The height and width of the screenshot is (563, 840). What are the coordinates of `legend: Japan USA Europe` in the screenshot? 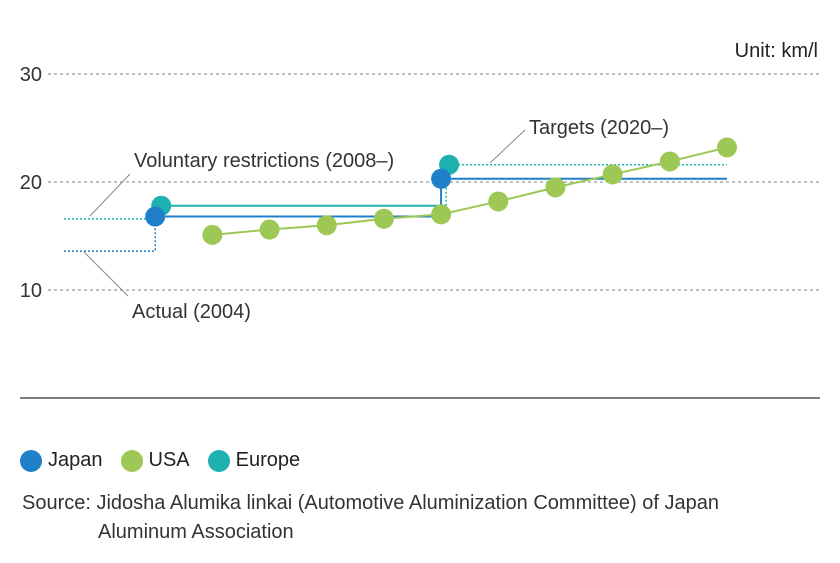 It's located at (169, 460).